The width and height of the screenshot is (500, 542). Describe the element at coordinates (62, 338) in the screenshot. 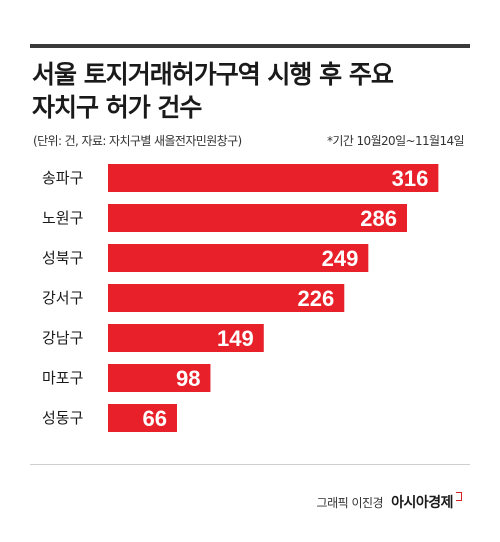

I see `category-label: 강남구` at that location.